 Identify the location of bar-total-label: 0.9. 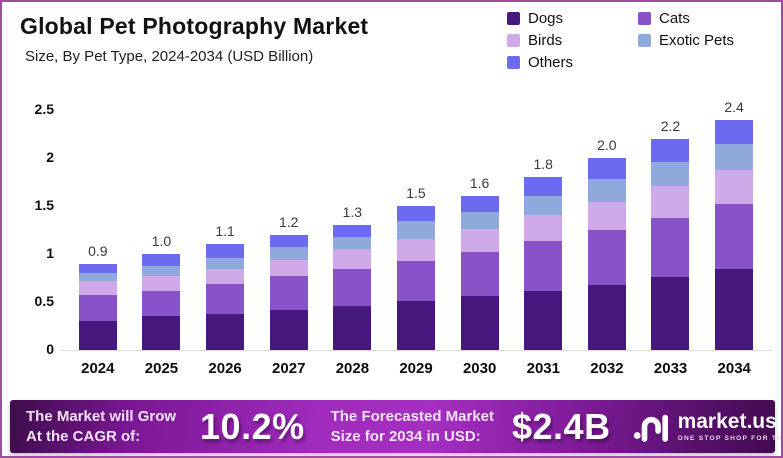
(98, 250).